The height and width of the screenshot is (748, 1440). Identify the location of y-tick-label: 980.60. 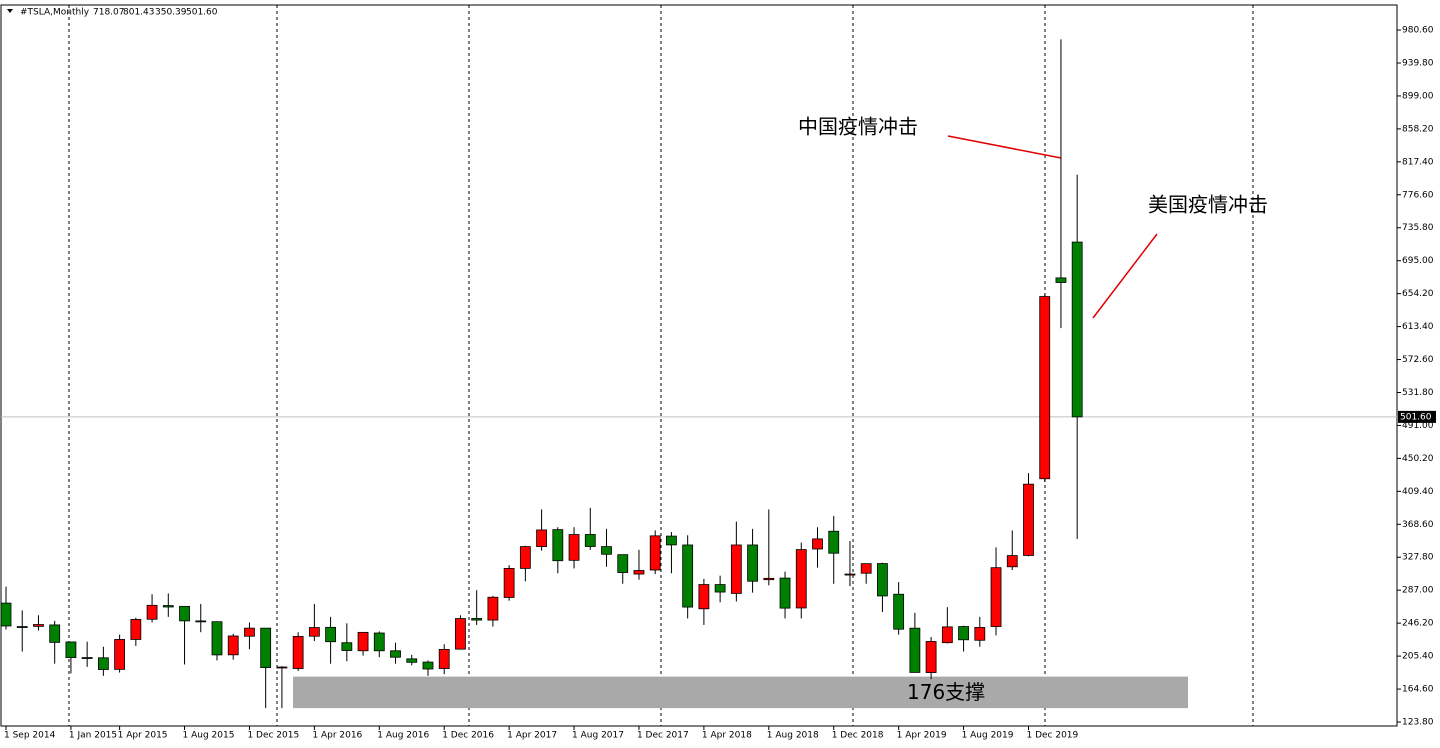
(1418, 31).